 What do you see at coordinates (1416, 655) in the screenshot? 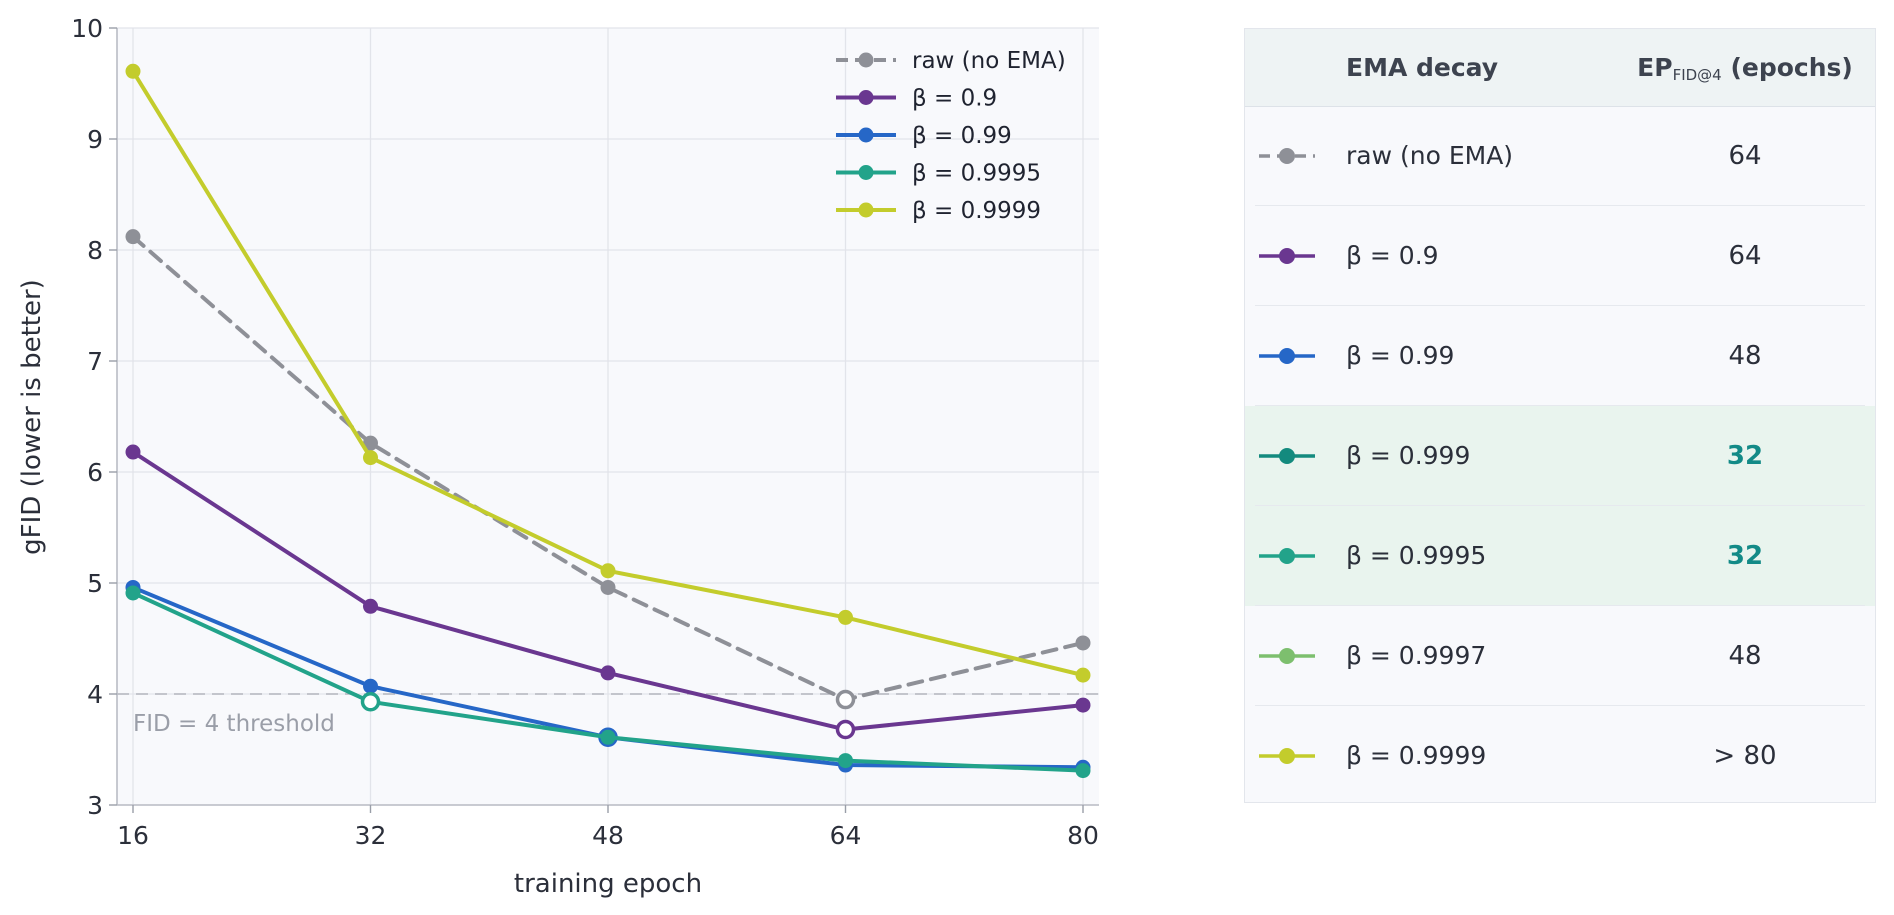
I see `row-decay-label: β = 0.9997` at bounding box center [1416, 655].